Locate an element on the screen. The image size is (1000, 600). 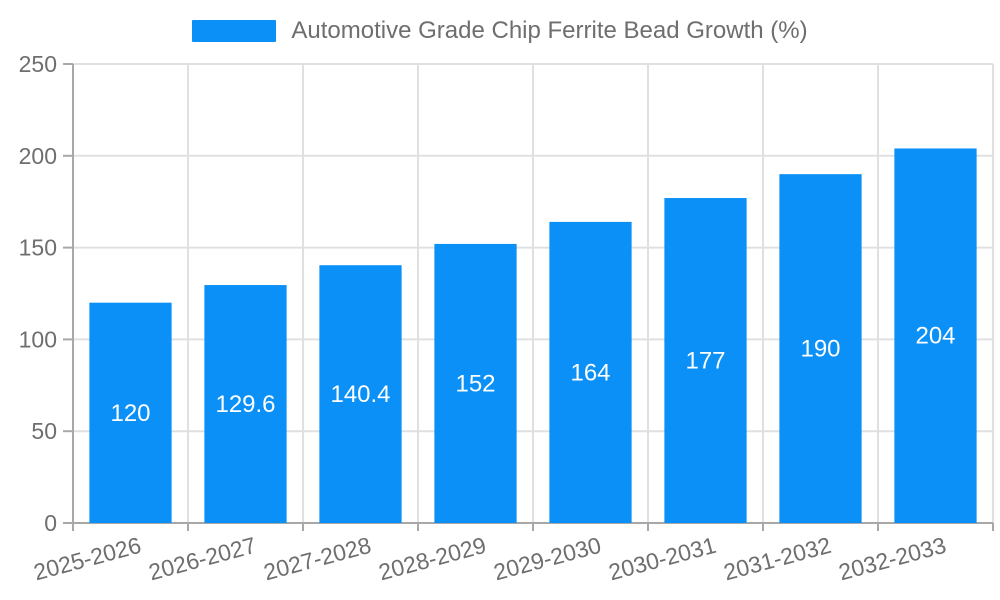
bar-value-label: 164 is located at coordinates (590, 372).